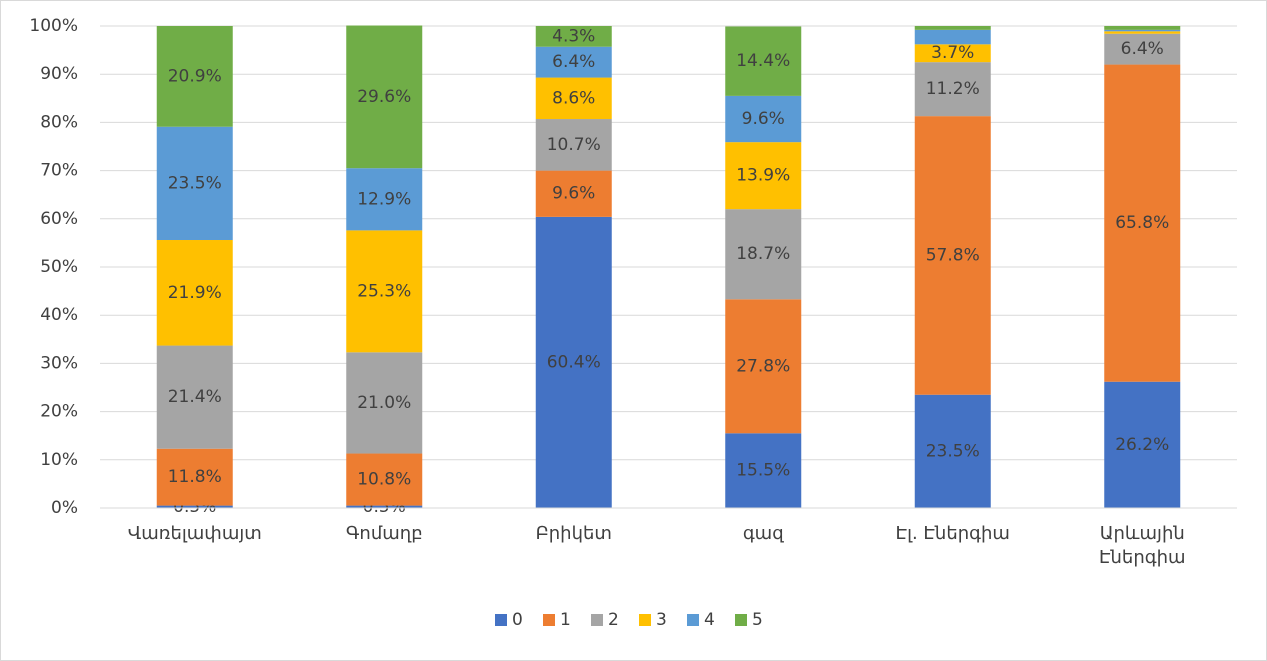  I want to click on data-label: 29.6%, so click(384, 97).